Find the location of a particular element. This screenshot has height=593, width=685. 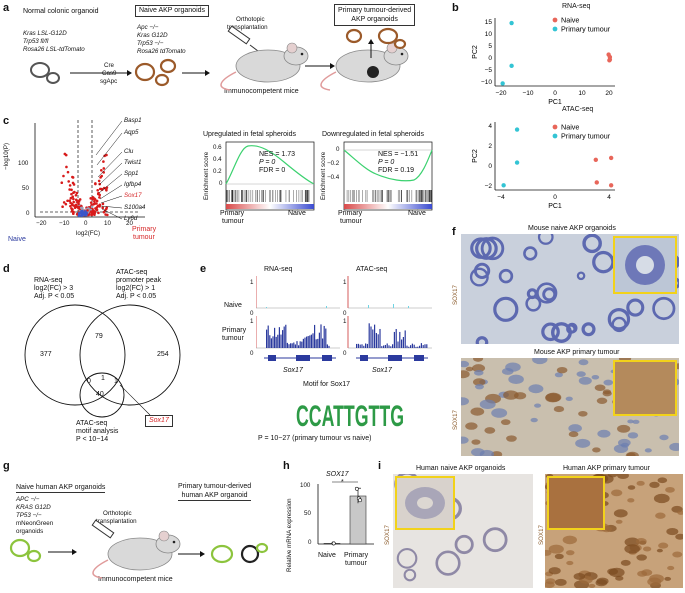

h-ylabel: Relative mRNA expression is located at coordinates (289, 535).